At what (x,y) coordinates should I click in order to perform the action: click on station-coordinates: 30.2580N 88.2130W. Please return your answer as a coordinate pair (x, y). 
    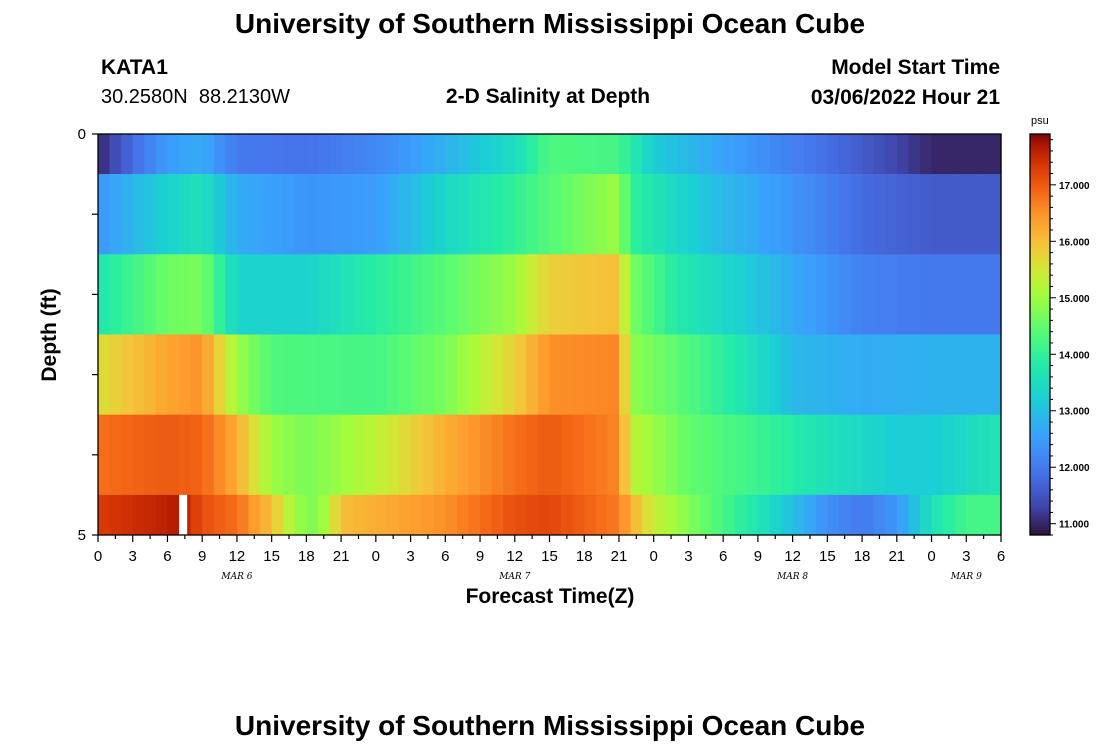
    Looking at the image, I should click on (196, 97).